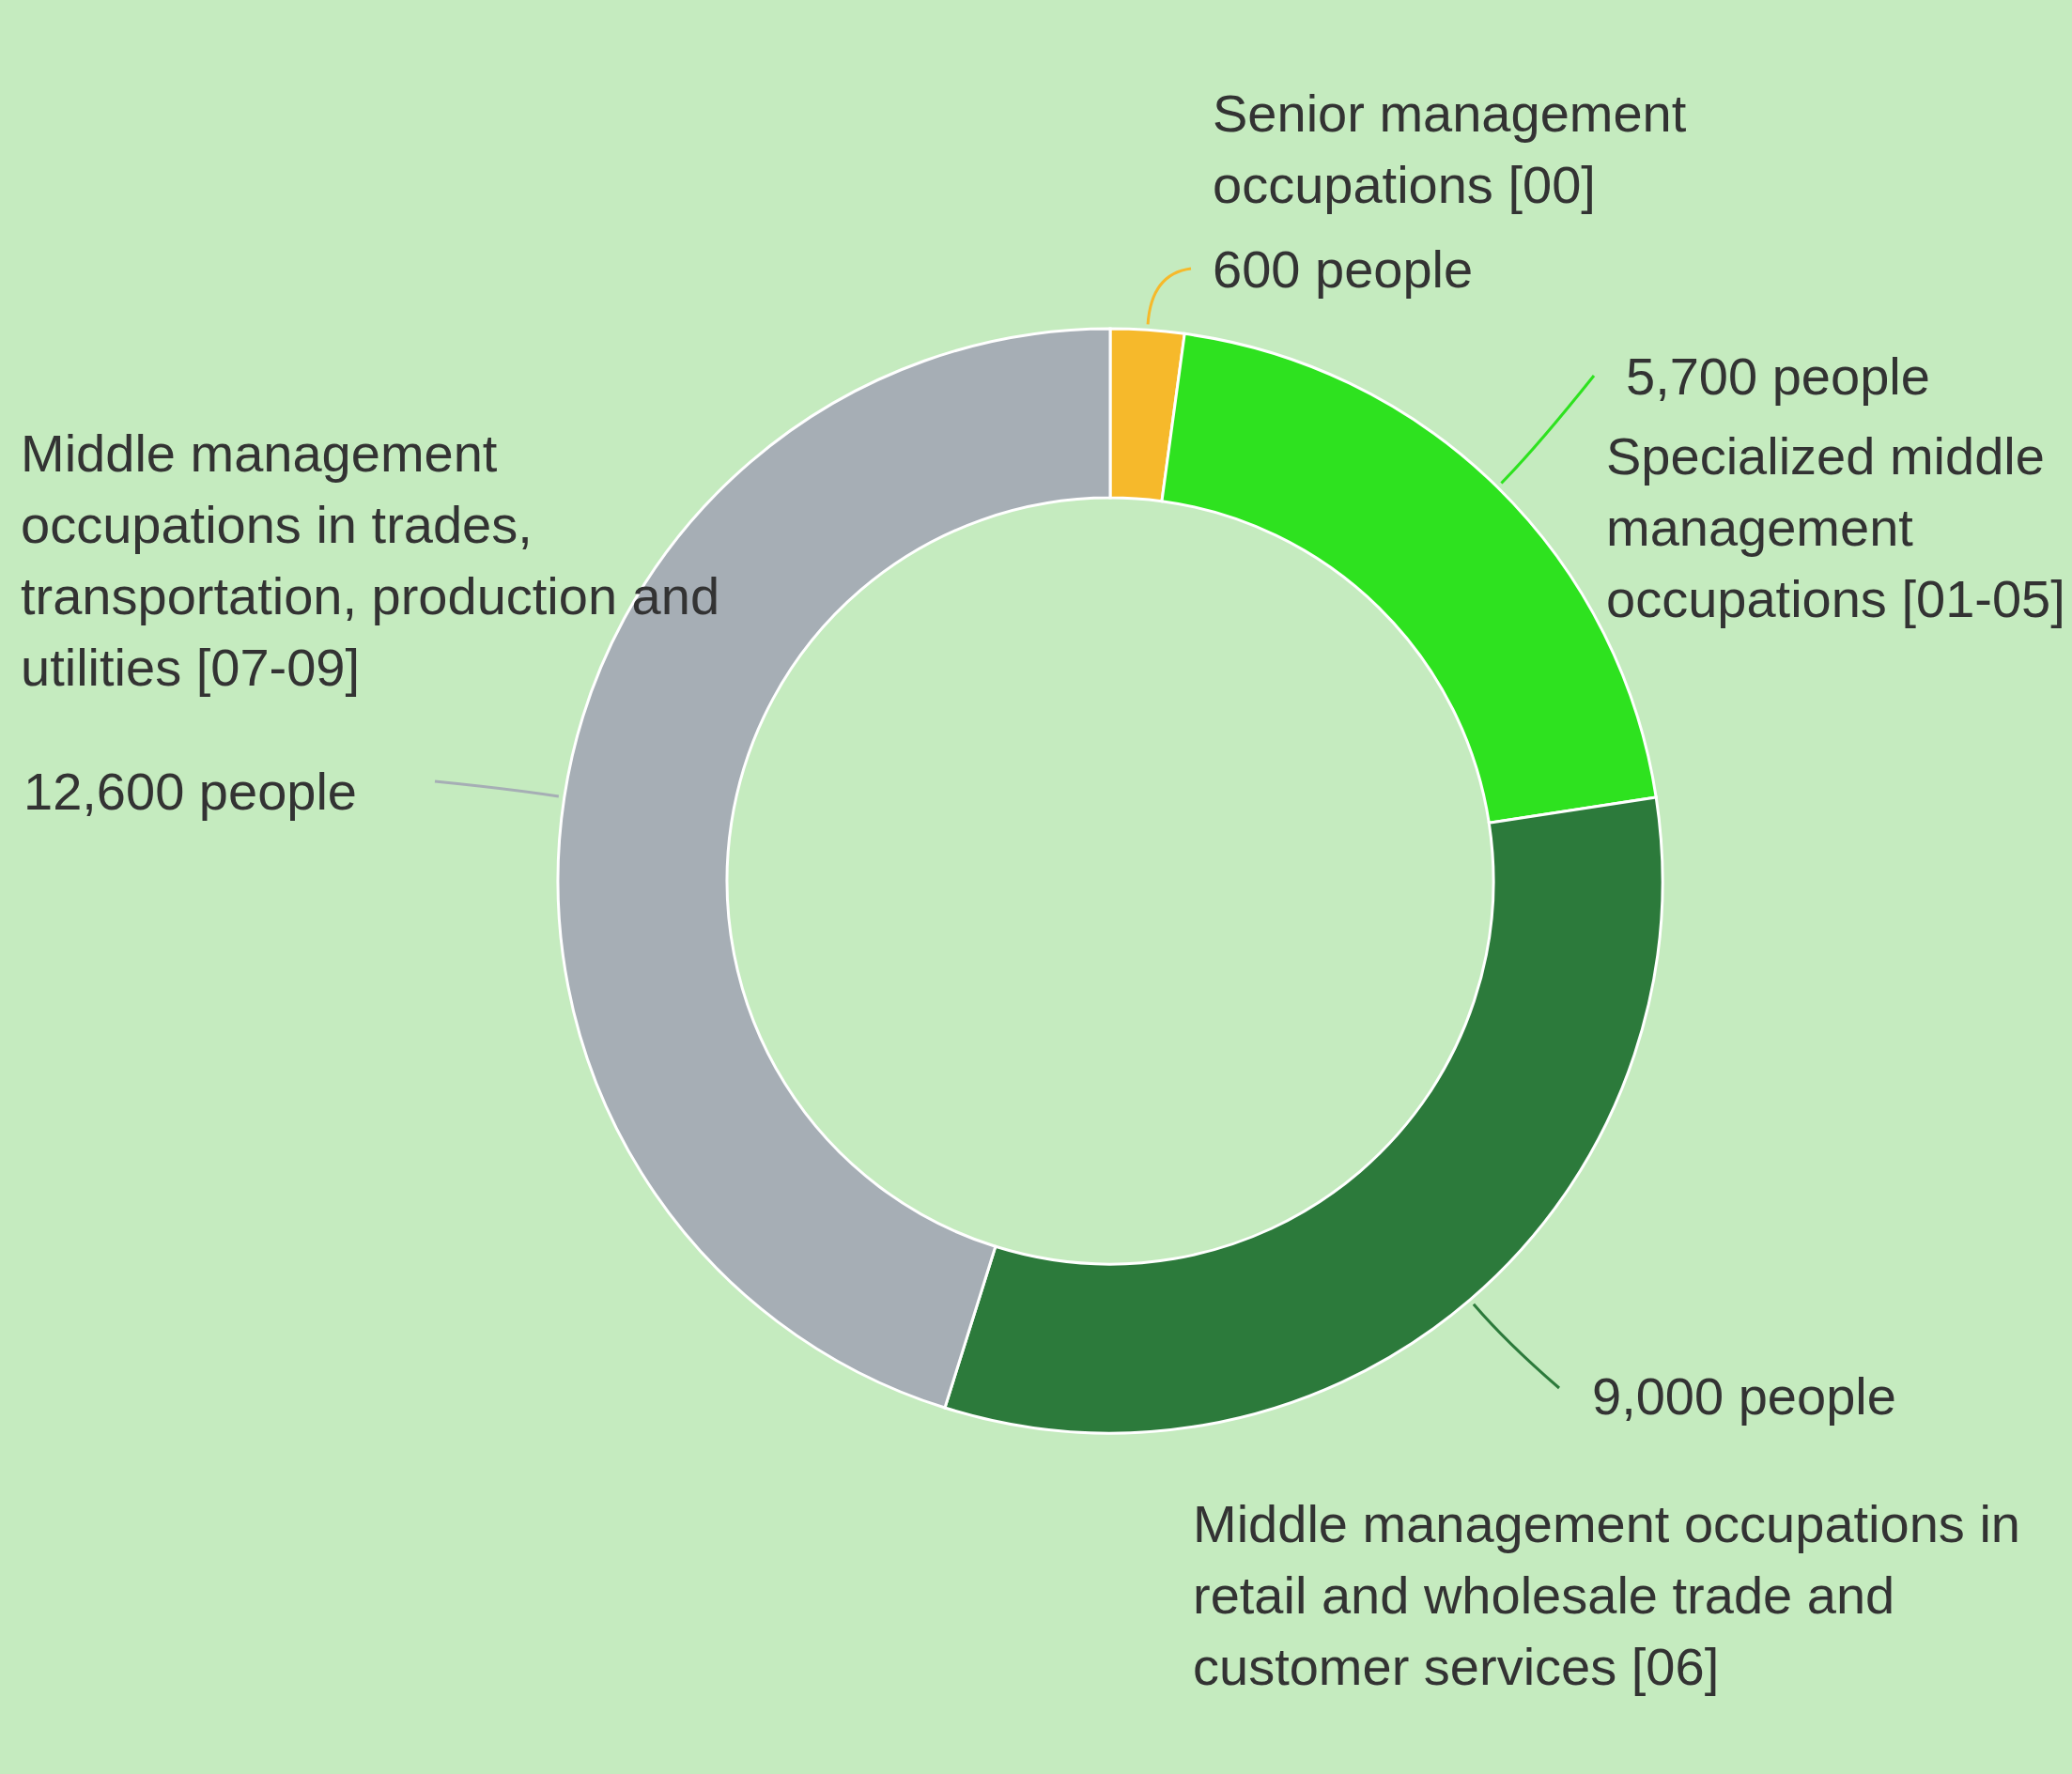 This screenshot has height=1774, width=2072. What do you see at coordinates (1835, 527) in the screenshot?
I see `slice-label: Specialized middle management occupations [01-05]` at bounding box center [1835, 527].